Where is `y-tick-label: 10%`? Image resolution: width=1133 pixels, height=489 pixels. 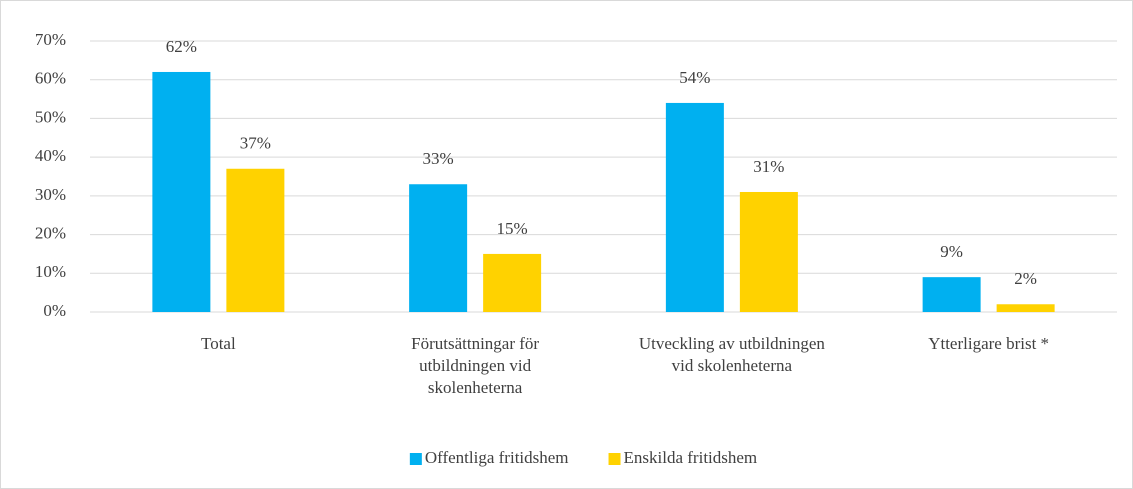 y-tick-label: 10% is located at coordinates (50, 271).